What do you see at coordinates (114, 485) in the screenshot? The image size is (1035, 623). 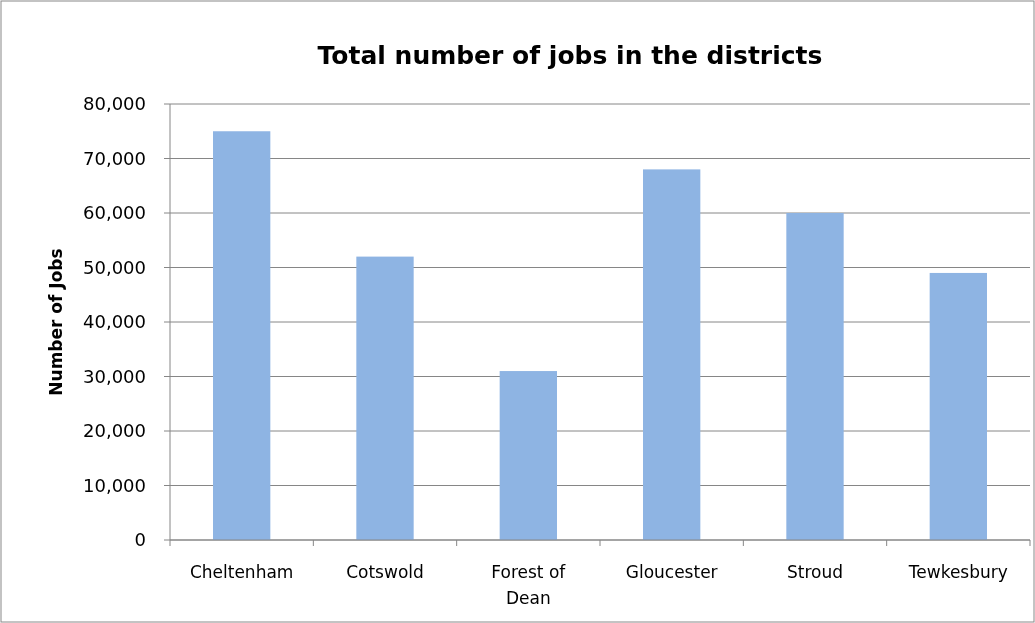 I see `y-tick-label: 10,000` at bounding box center [114, 485].